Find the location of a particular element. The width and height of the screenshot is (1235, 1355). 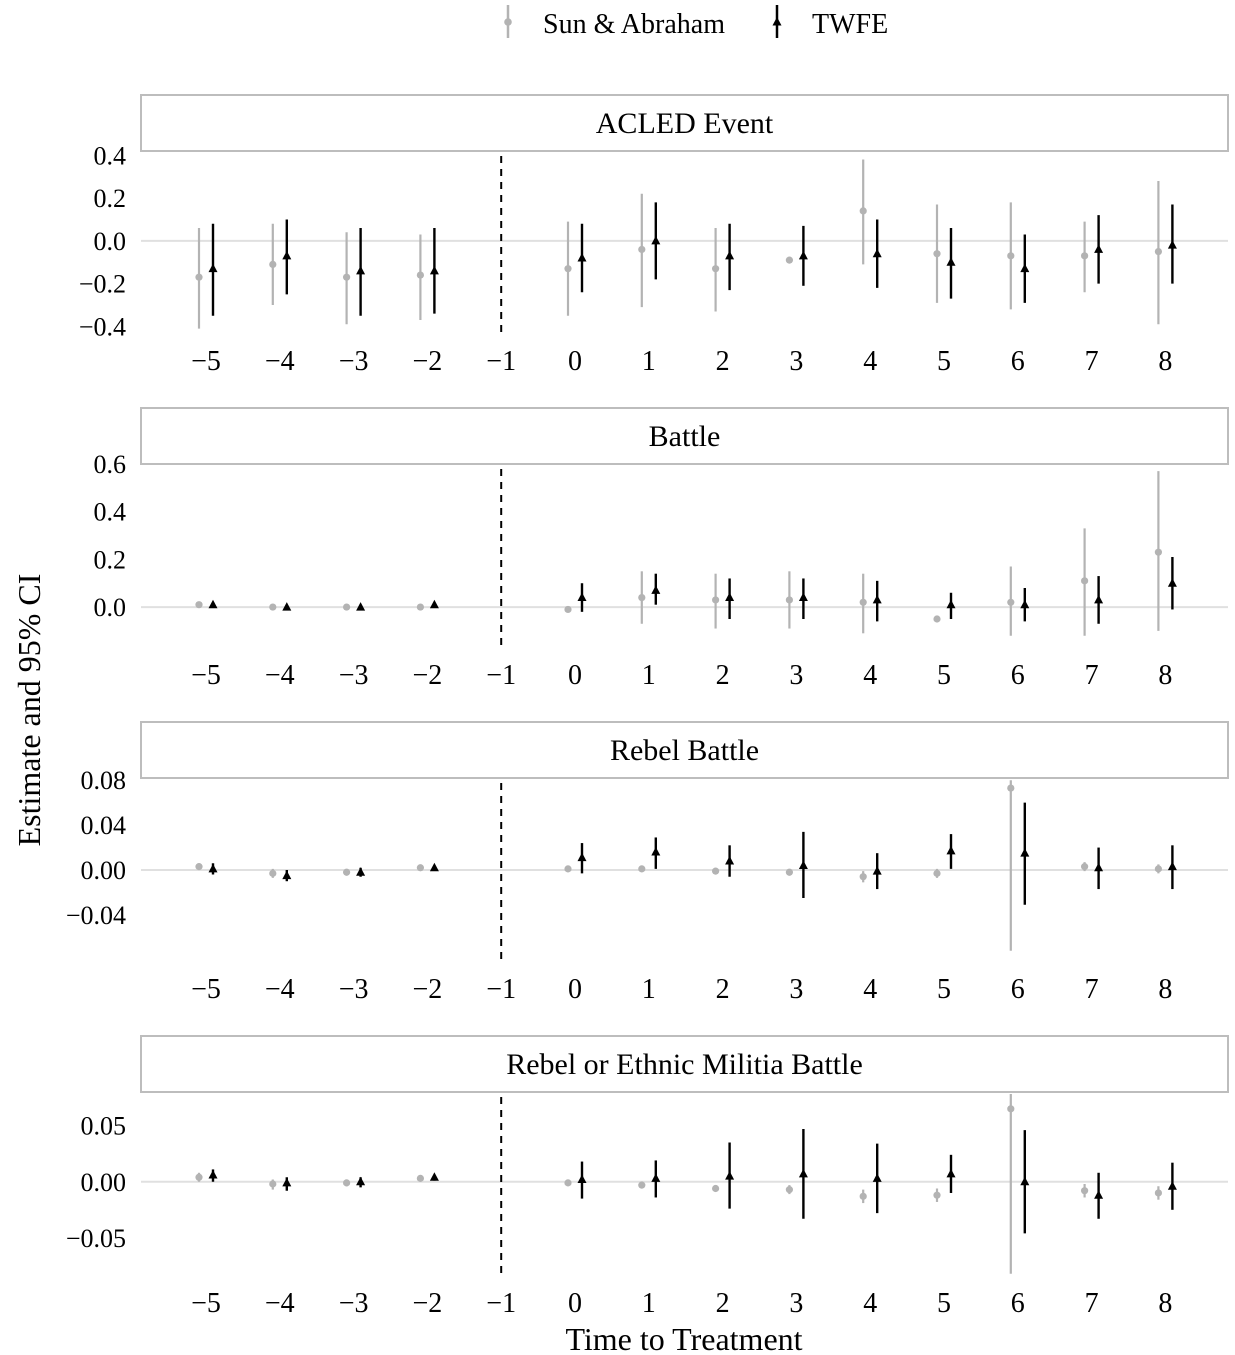

x-tick-label: 7 is located at coordinates (1092, 675).